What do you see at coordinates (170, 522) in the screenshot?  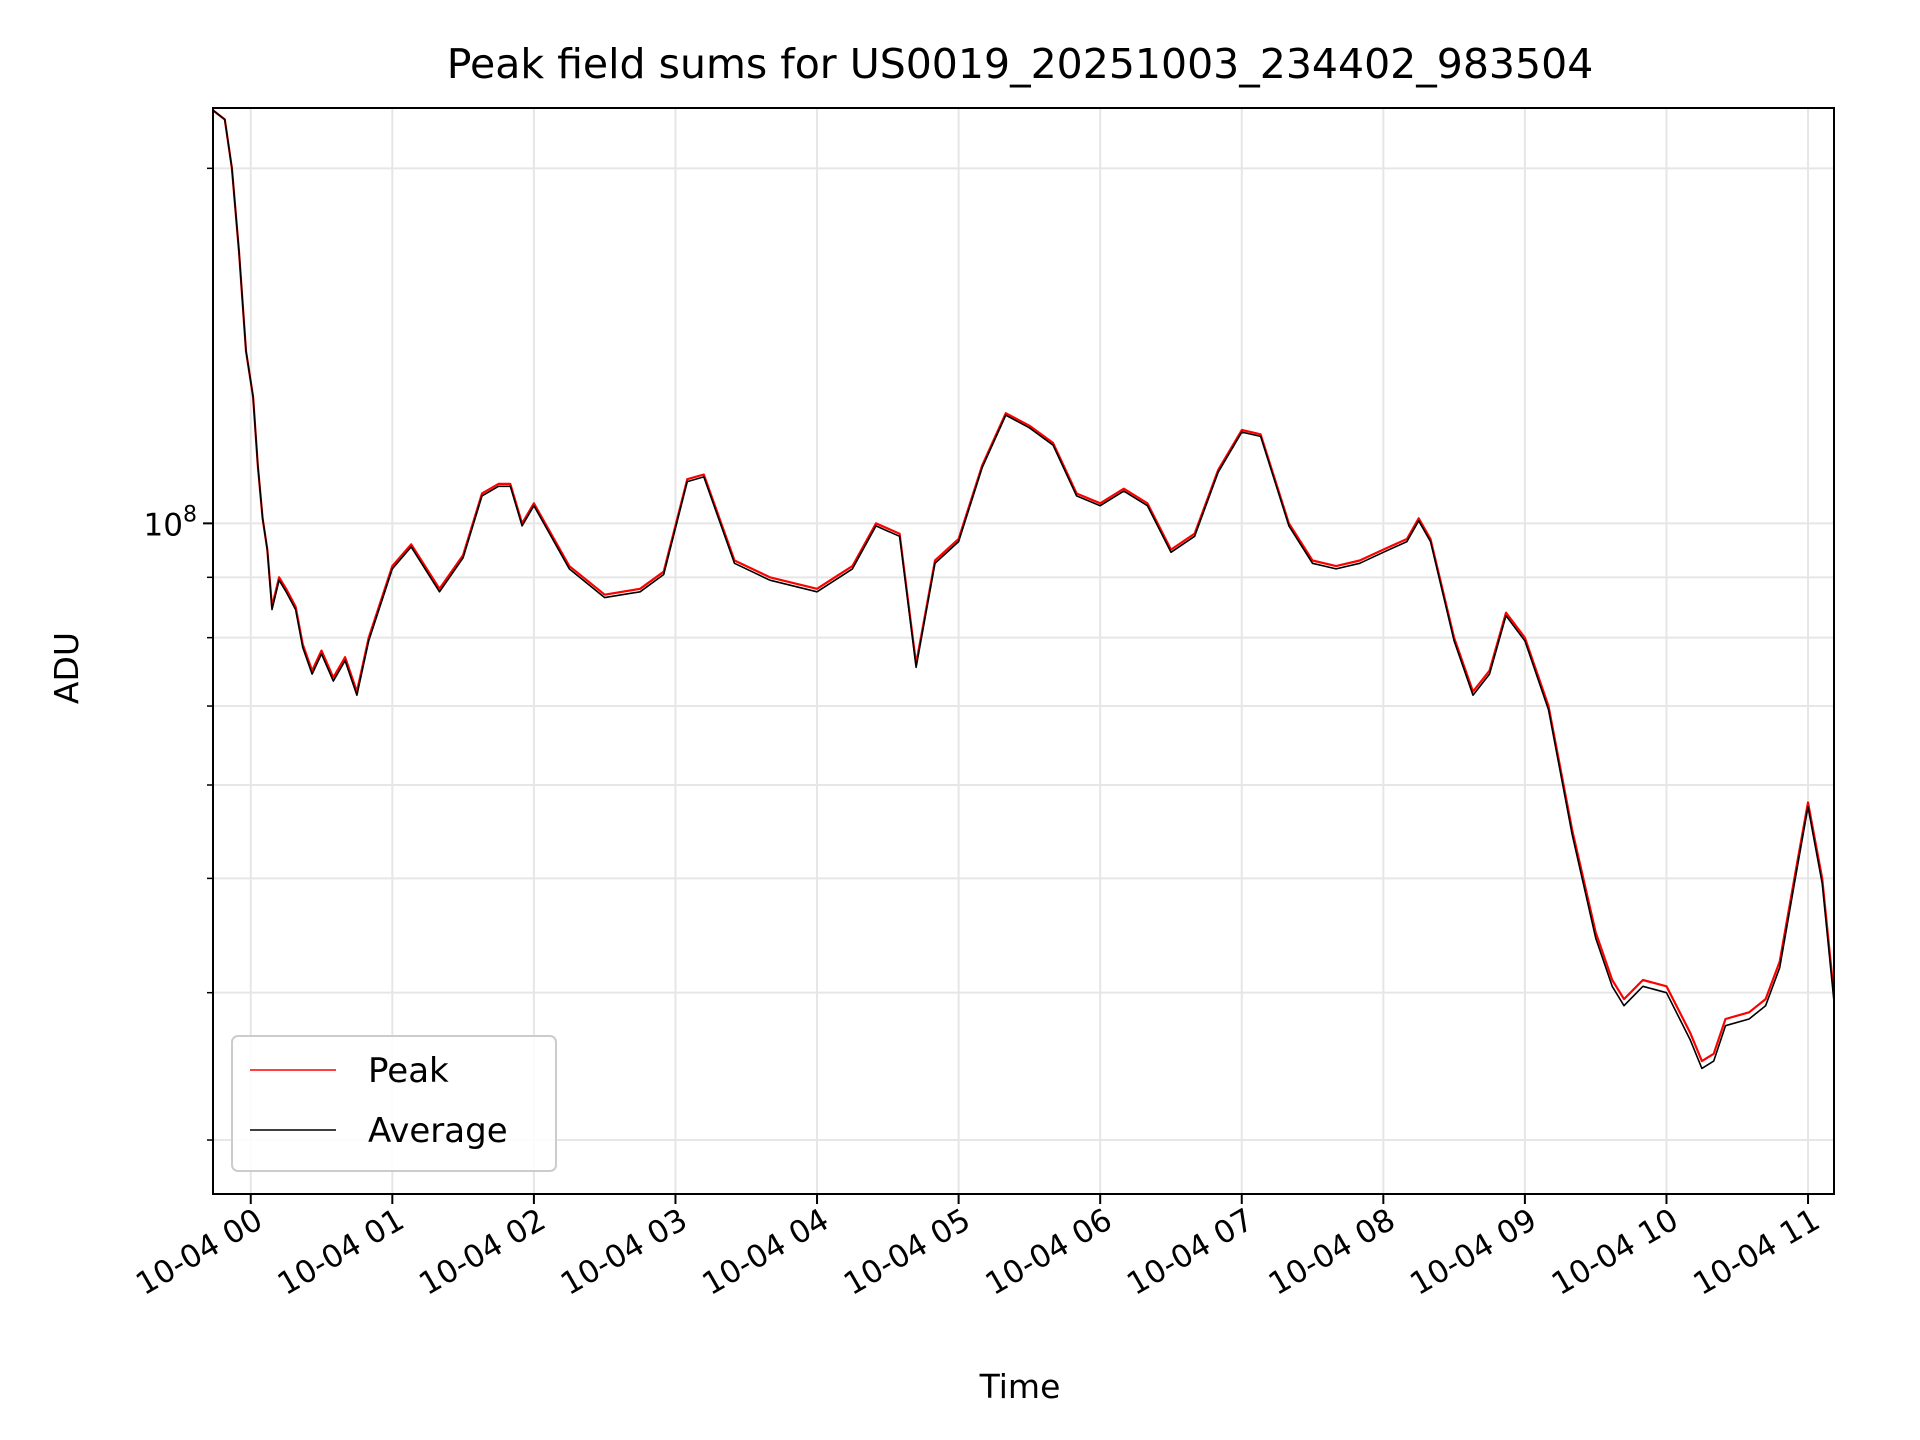 I see `y-tick-label: 108` at bounding box center [170, 522].